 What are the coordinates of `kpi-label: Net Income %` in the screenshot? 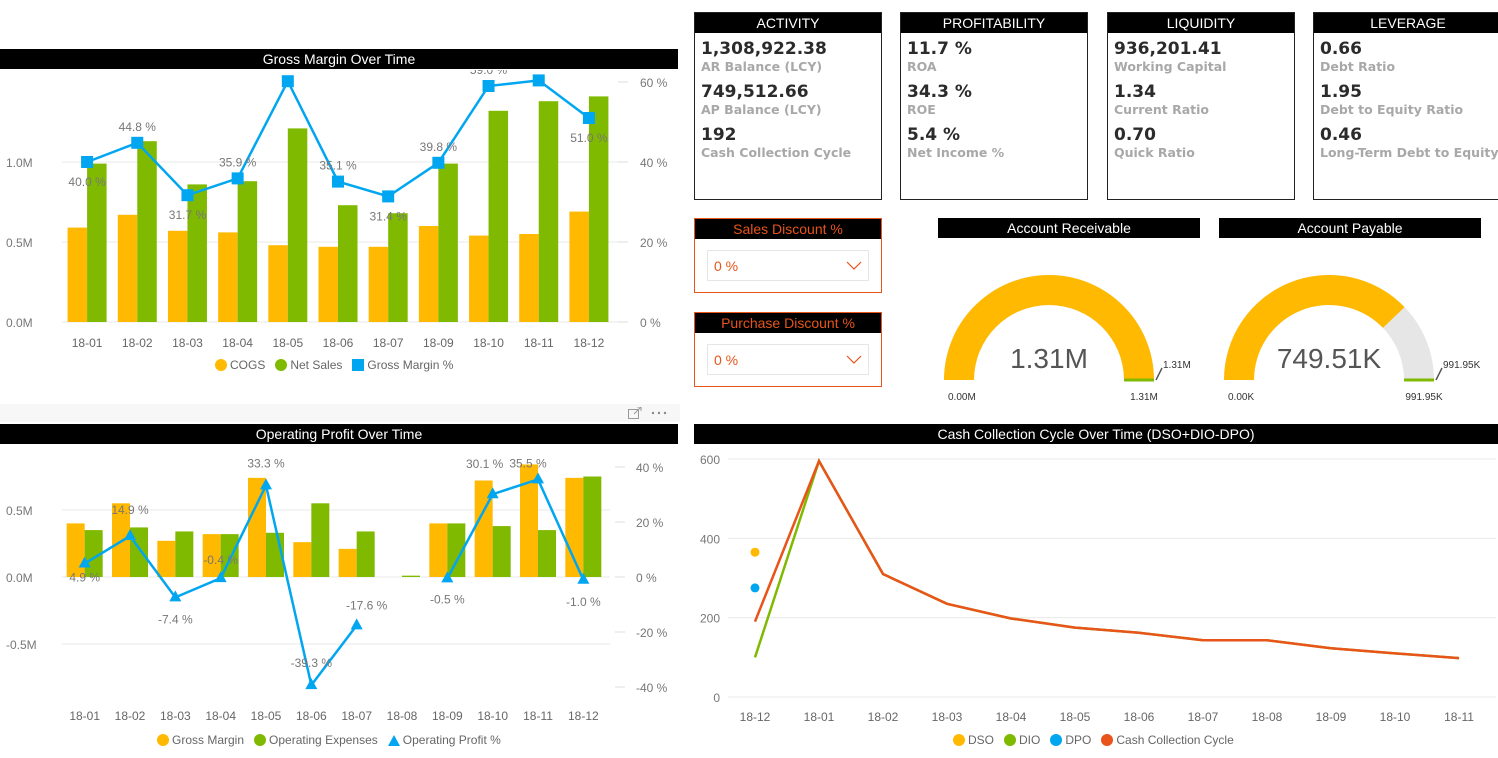 It's located at (956, 152).